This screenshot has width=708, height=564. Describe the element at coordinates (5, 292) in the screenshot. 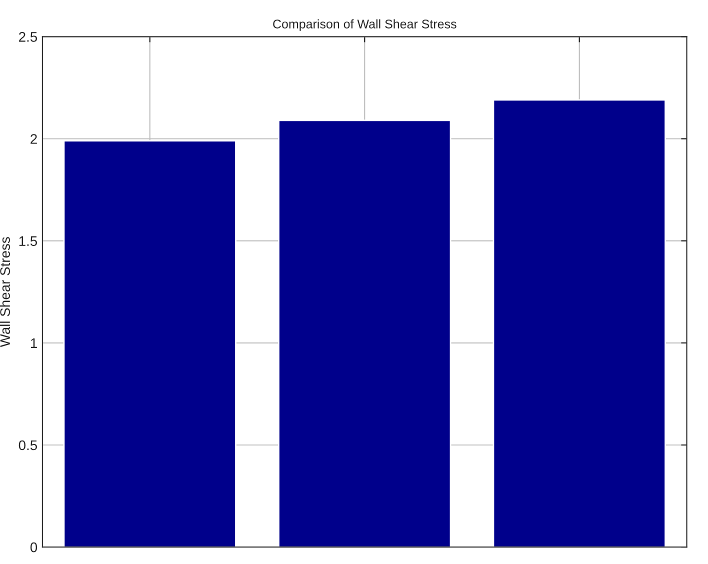

I see `y-axis-title: Wall Shear Stress` at that location.